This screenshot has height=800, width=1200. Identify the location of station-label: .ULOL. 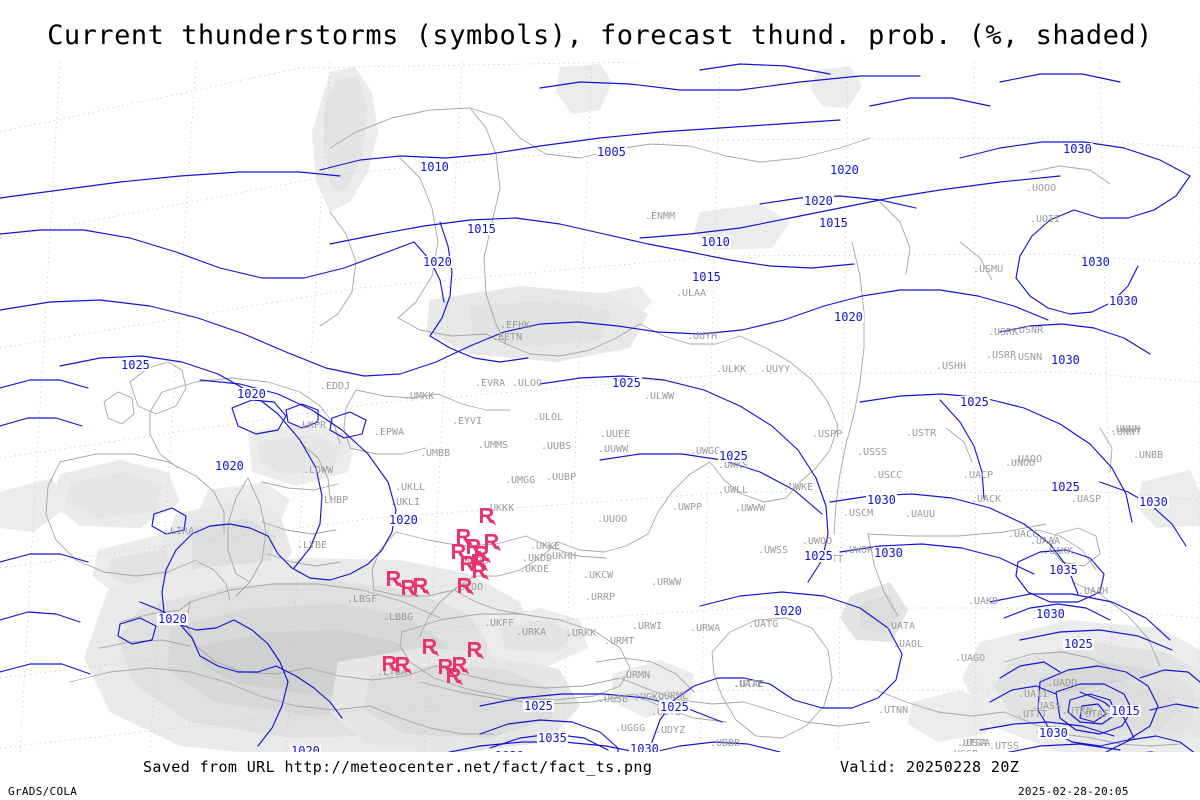
(548, 417).